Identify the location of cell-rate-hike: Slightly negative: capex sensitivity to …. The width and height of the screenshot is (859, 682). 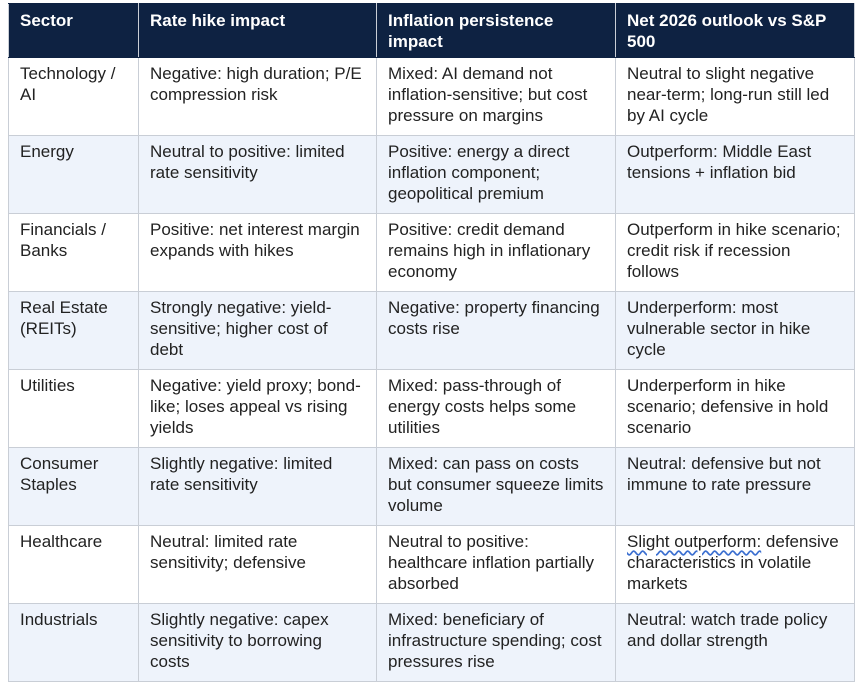
(257, 642).